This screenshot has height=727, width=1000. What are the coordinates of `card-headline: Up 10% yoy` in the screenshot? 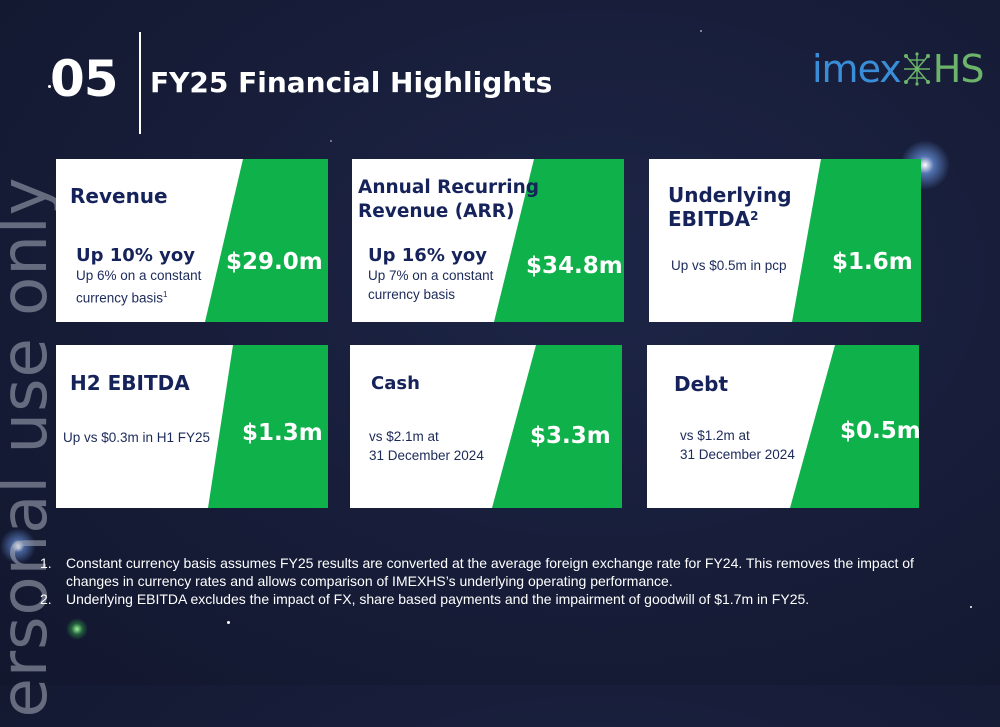 It's located at (135, 255).